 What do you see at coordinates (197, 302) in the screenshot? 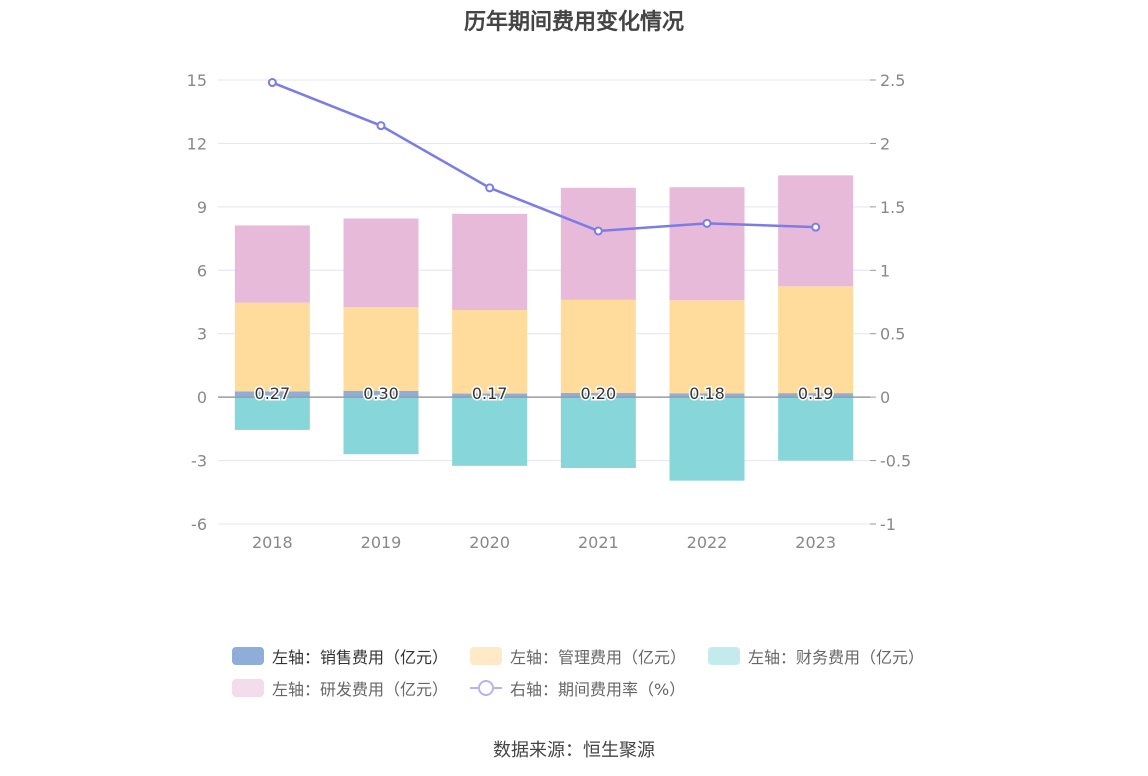
I see `left-axis-ticks: 15 12 9 6 3 0 -3 -6` at bounding box center [197, 302].